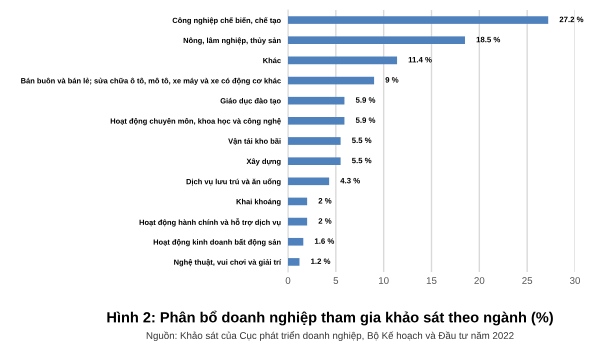 This screenshot has height=345, width=600. What do you see at coordinates (288, 280) in the screenshot?
I see `x-tick-label: 0` at bounding box center [288, 280].